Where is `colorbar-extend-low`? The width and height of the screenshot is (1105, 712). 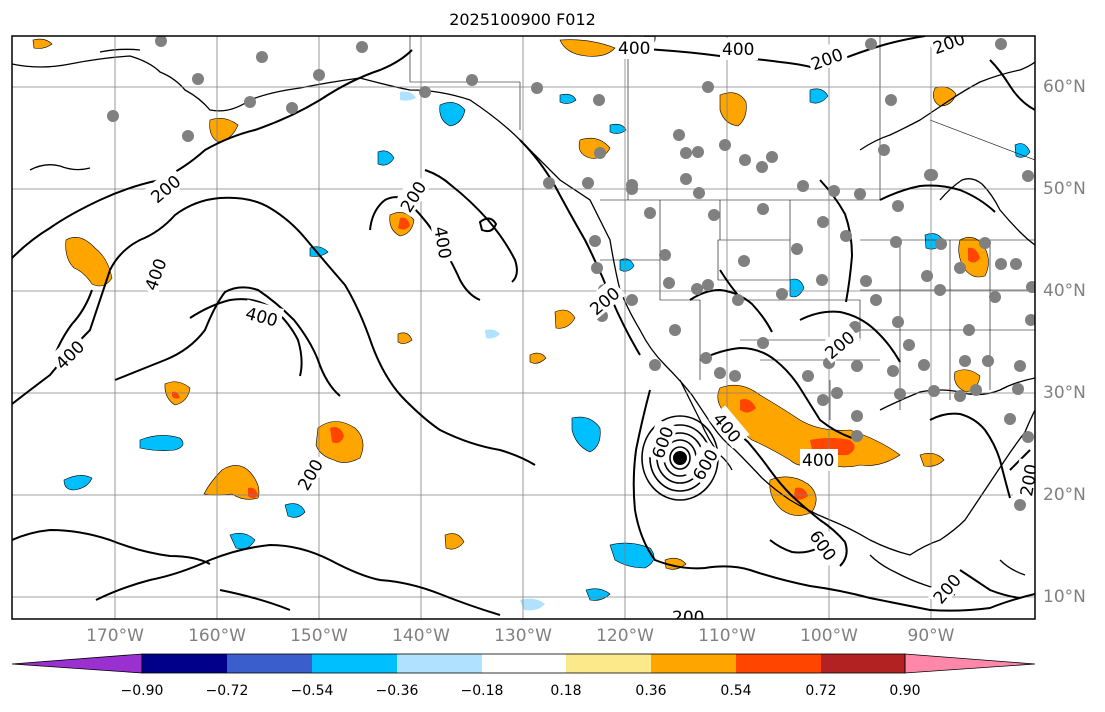 colorbar-extend-low is located at coordinates (77, 663).